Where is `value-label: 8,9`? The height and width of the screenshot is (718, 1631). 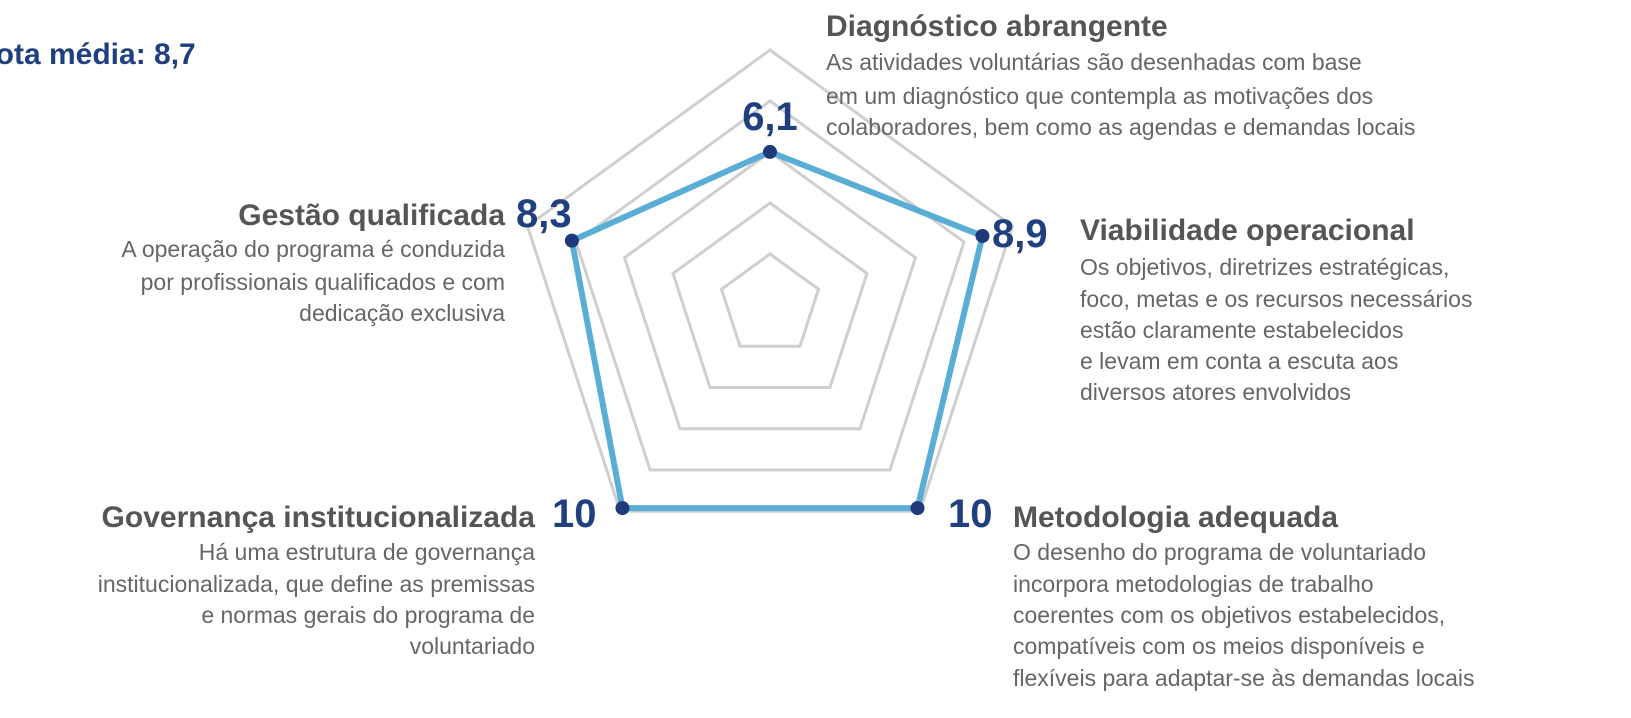
value-label: 8,9 is located at coordinates (1020, 234).